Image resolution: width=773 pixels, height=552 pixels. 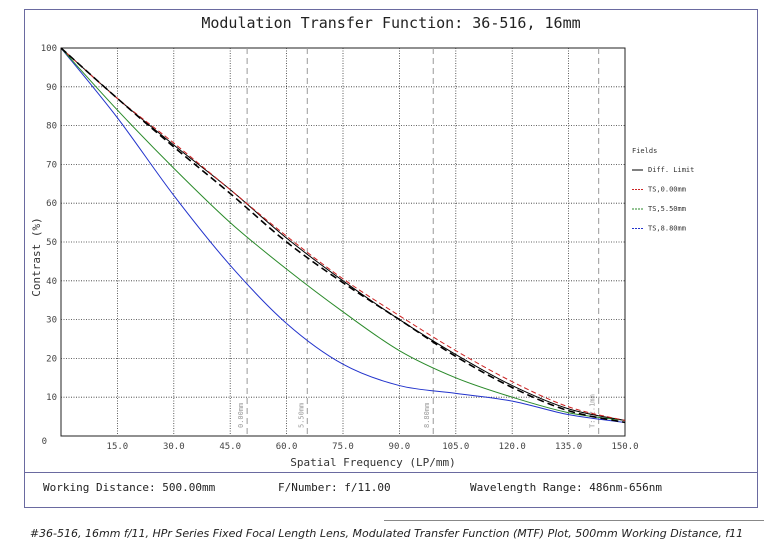 What do you see at coordinates (51, 165) in the screenshot?
I see `y-tick-label: 70` at bounding box center [51, 165].